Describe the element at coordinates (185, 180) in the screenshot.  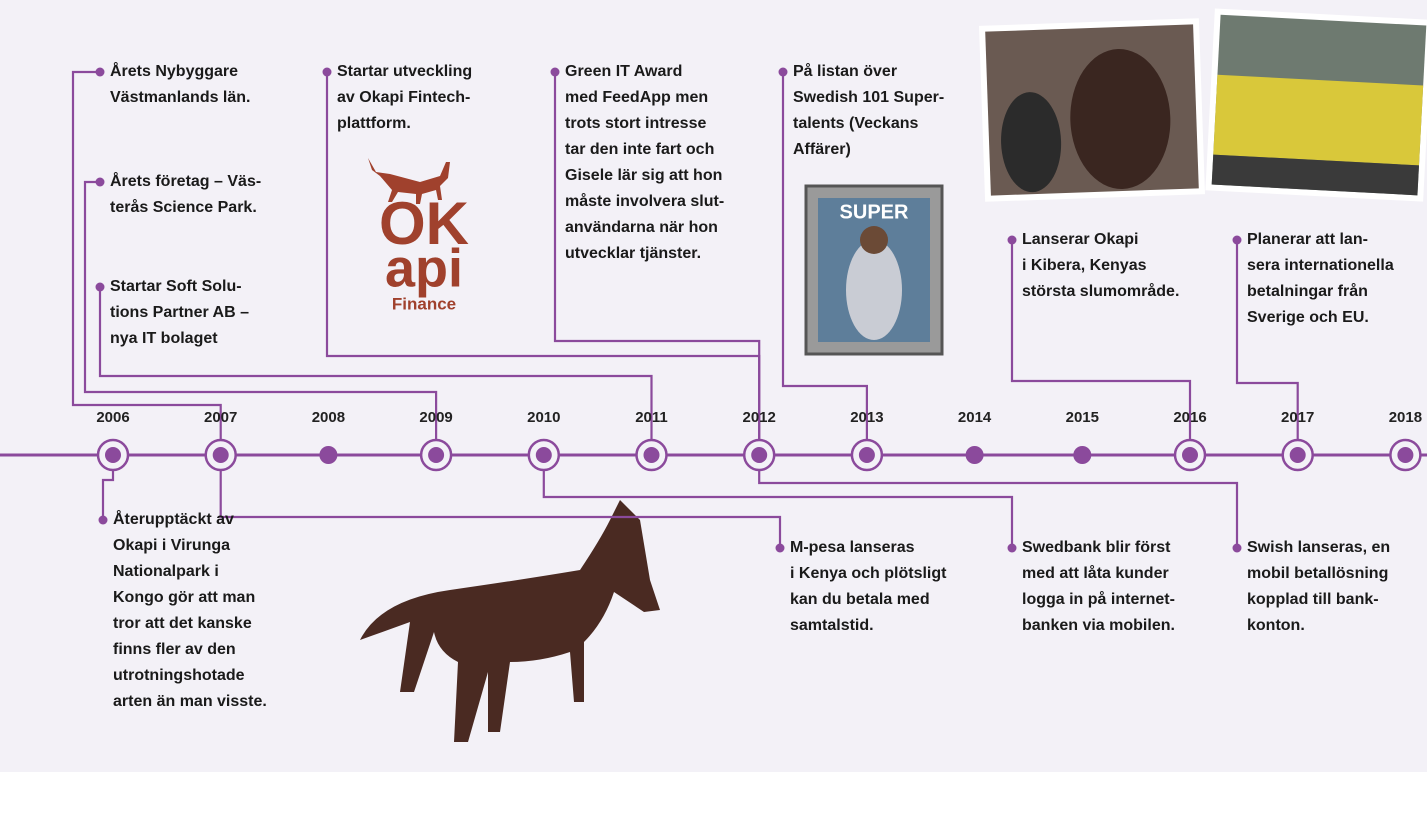
I see `event-text: Årets företag – Väs-` at that location.